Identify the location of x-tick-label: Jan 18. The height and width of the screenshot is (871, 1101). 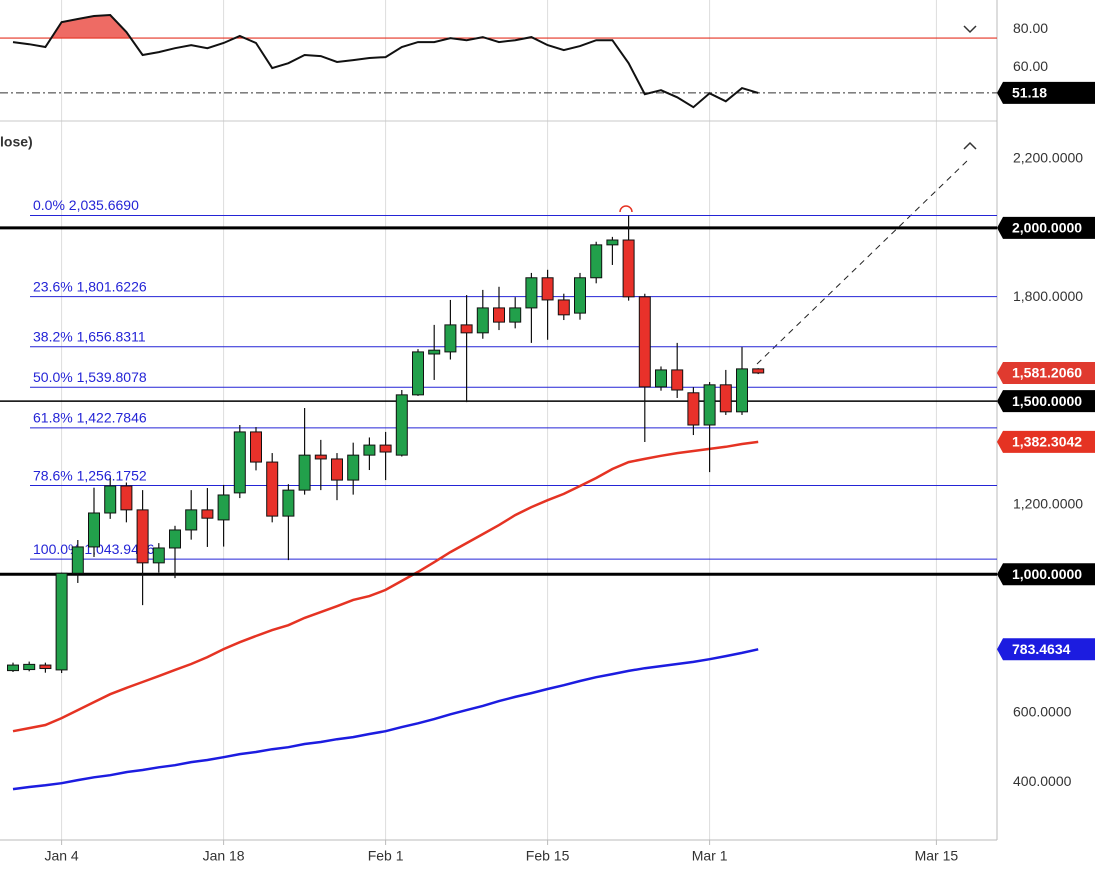
(224, 856).